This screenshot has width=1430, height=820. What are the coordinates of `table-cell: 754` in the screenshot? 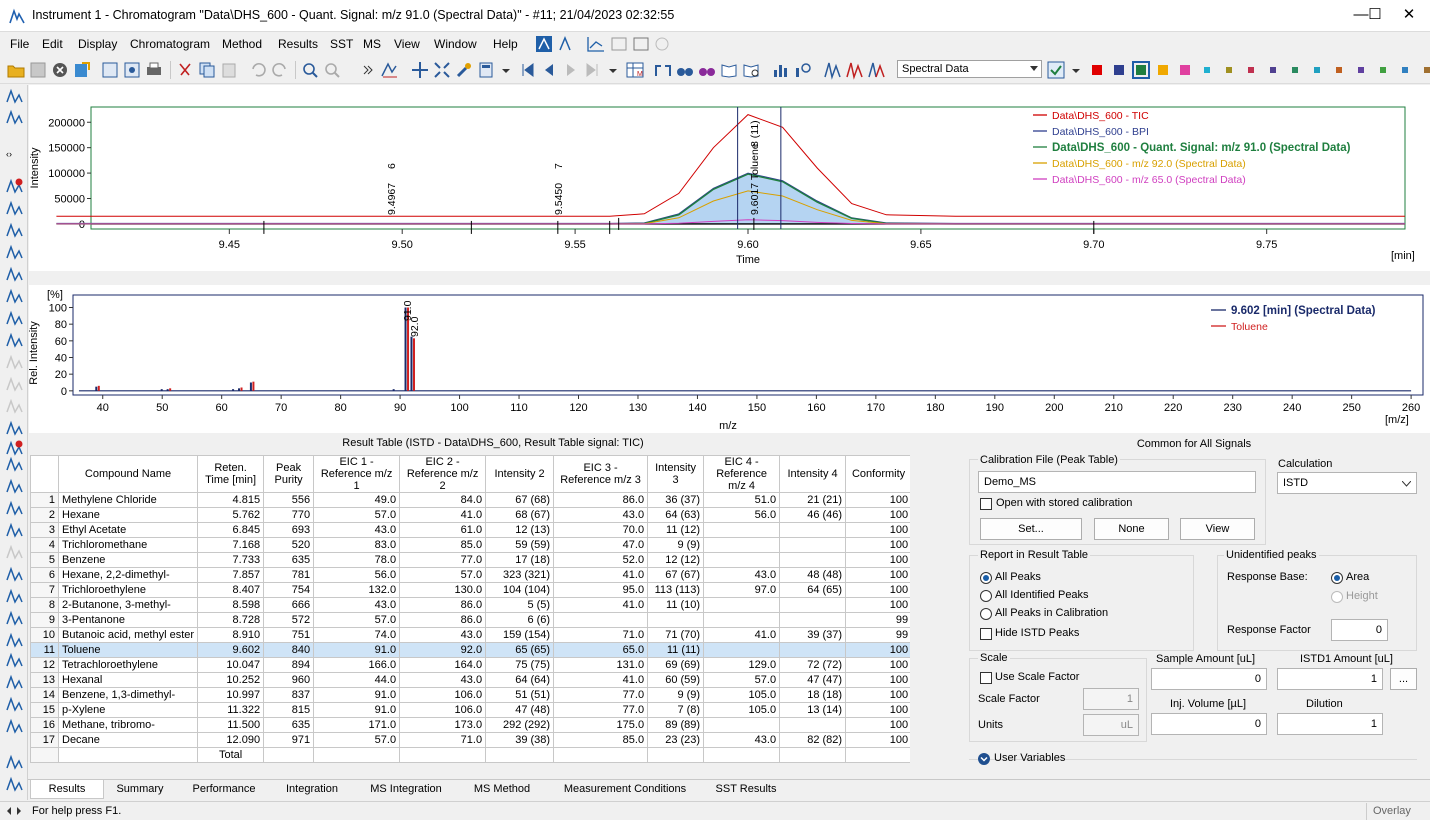 It's located at (289, 590).